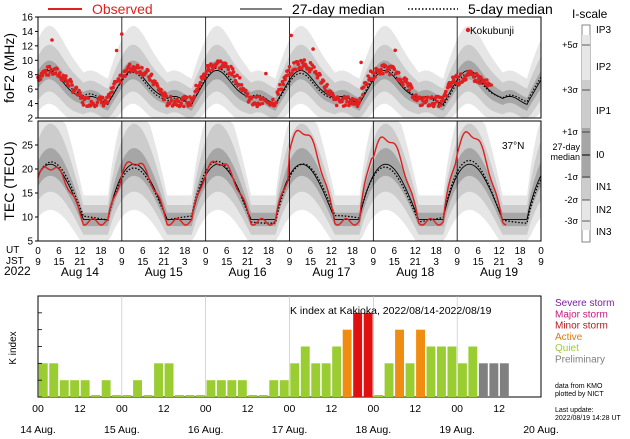 This screenshot has width=630, height=439. What do you see at coordinates (40, 355) in the screenshot?
I see `k-index-y-ticks` at bounding box center [40, 355].